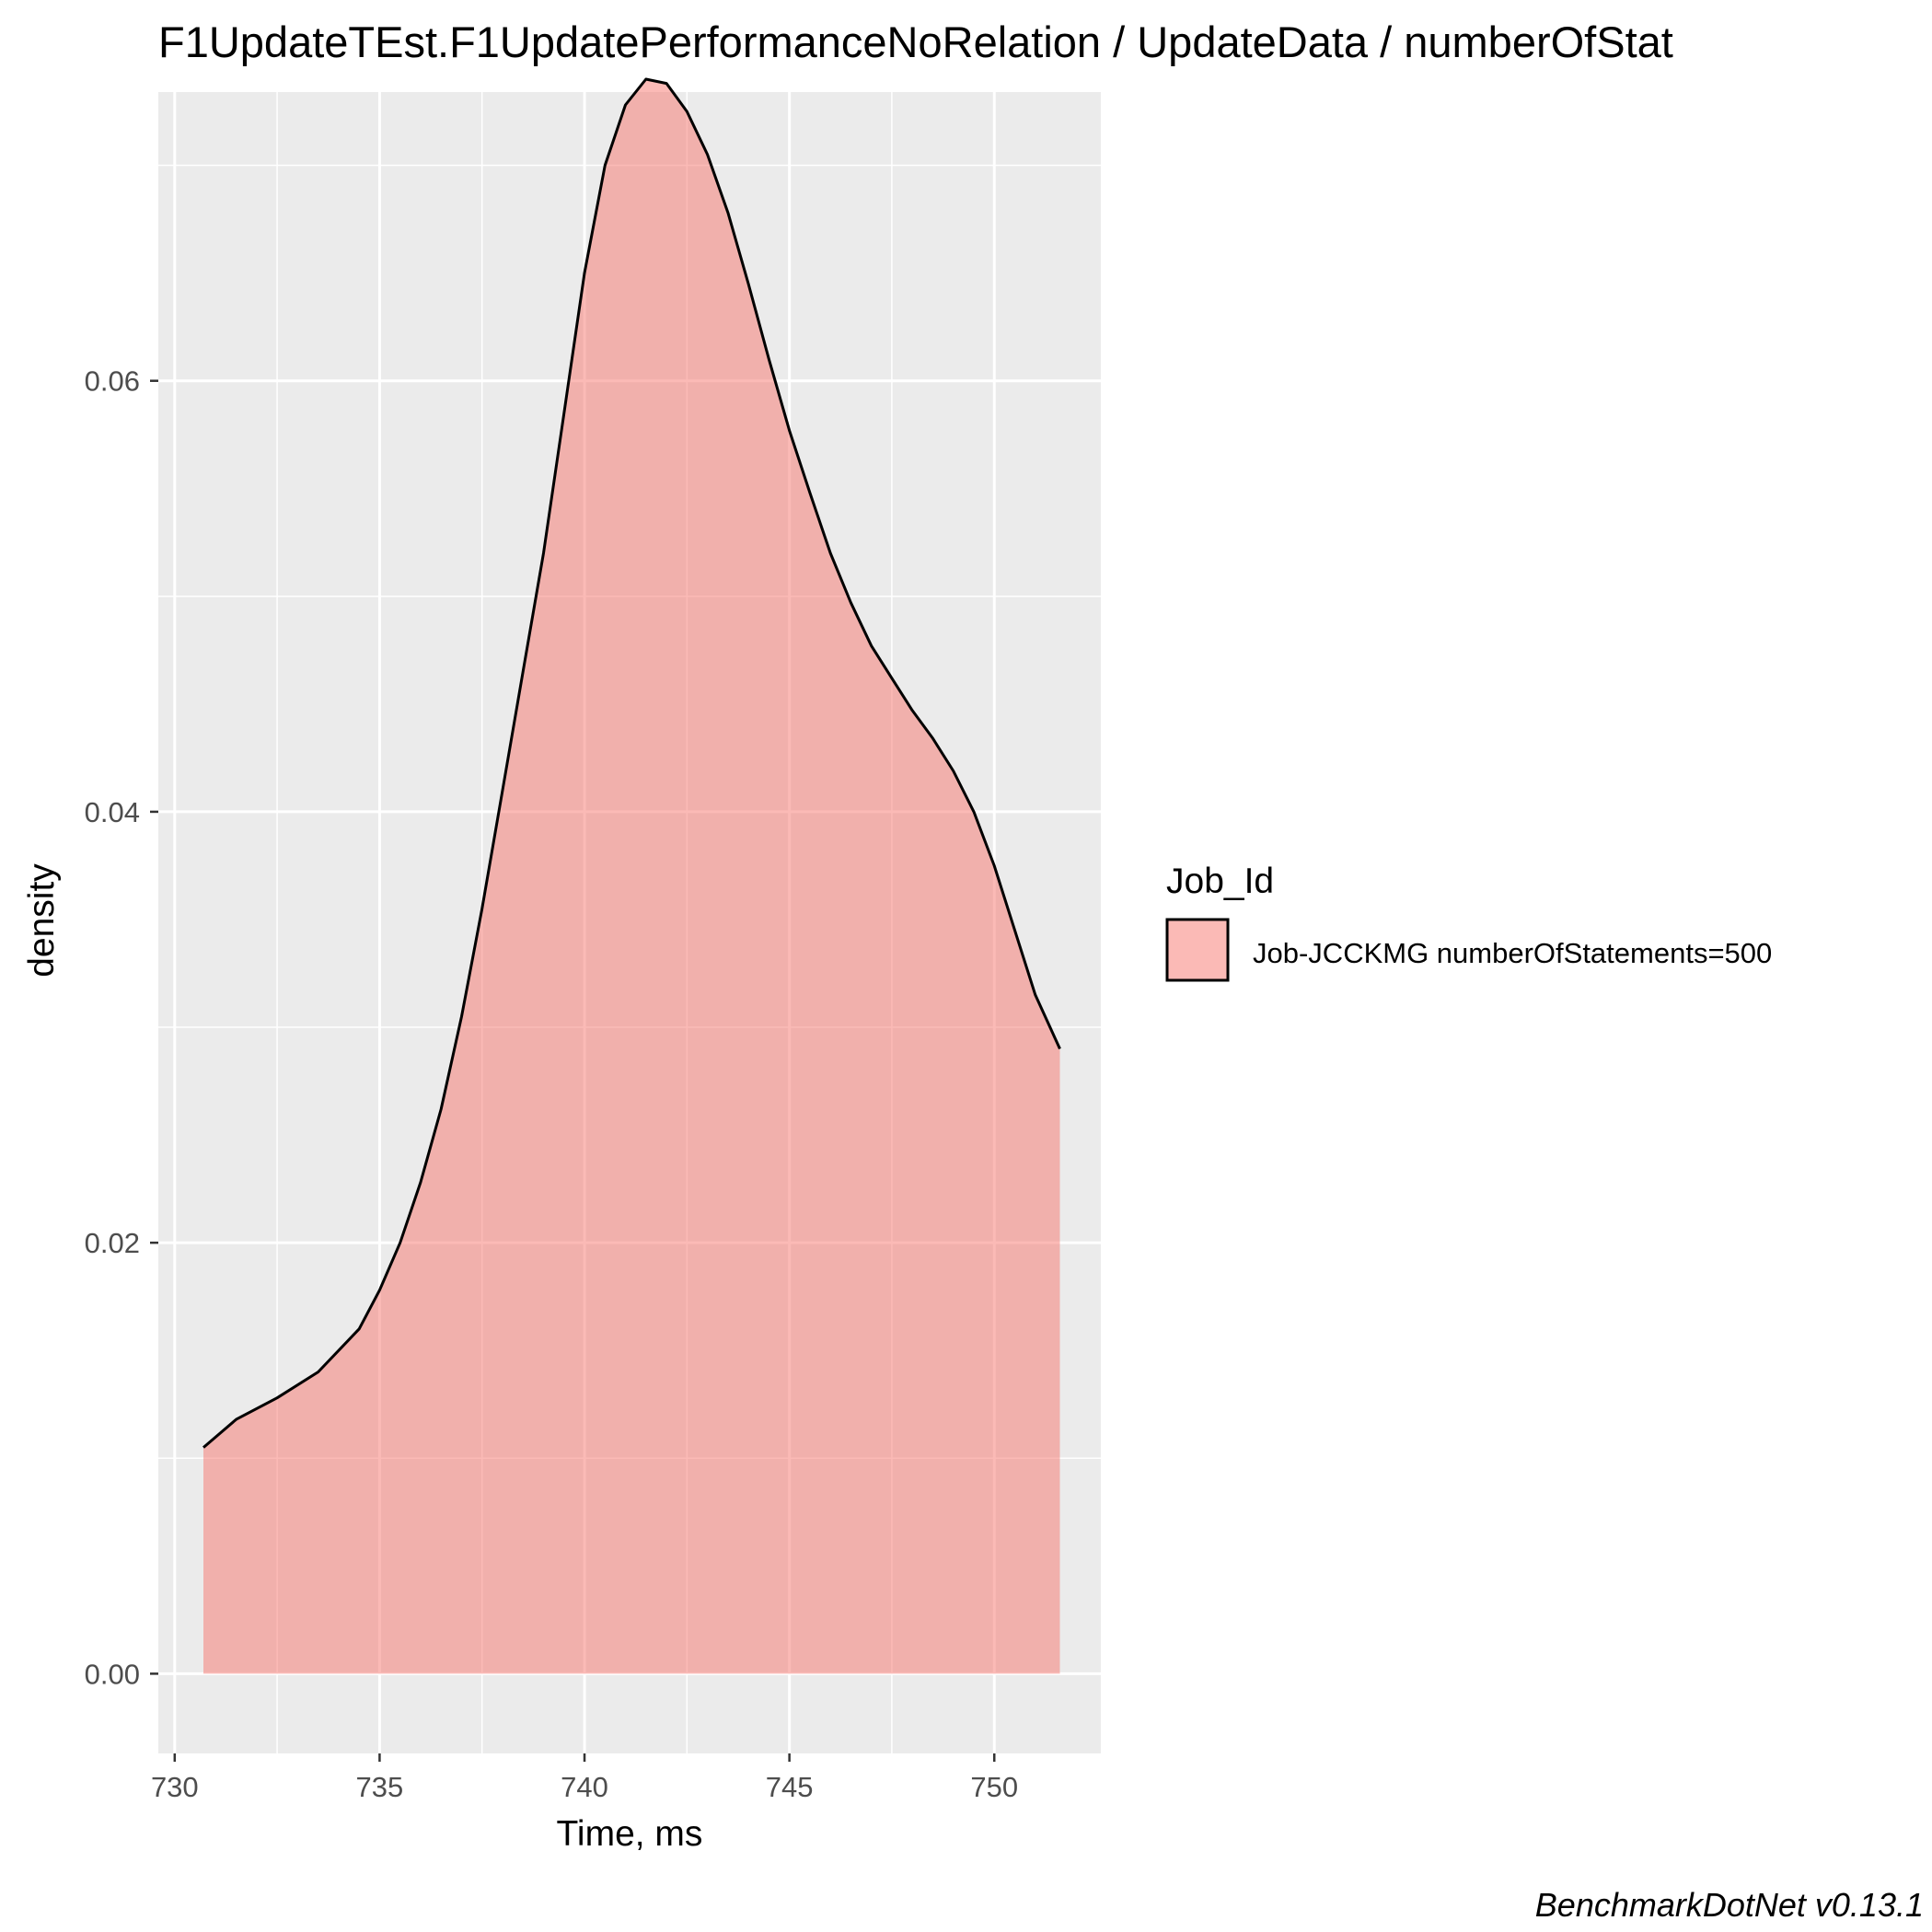  I want to click on legend: Job_Id Job-JCCKMG numberOfStatements=500, so click(1469, 922).